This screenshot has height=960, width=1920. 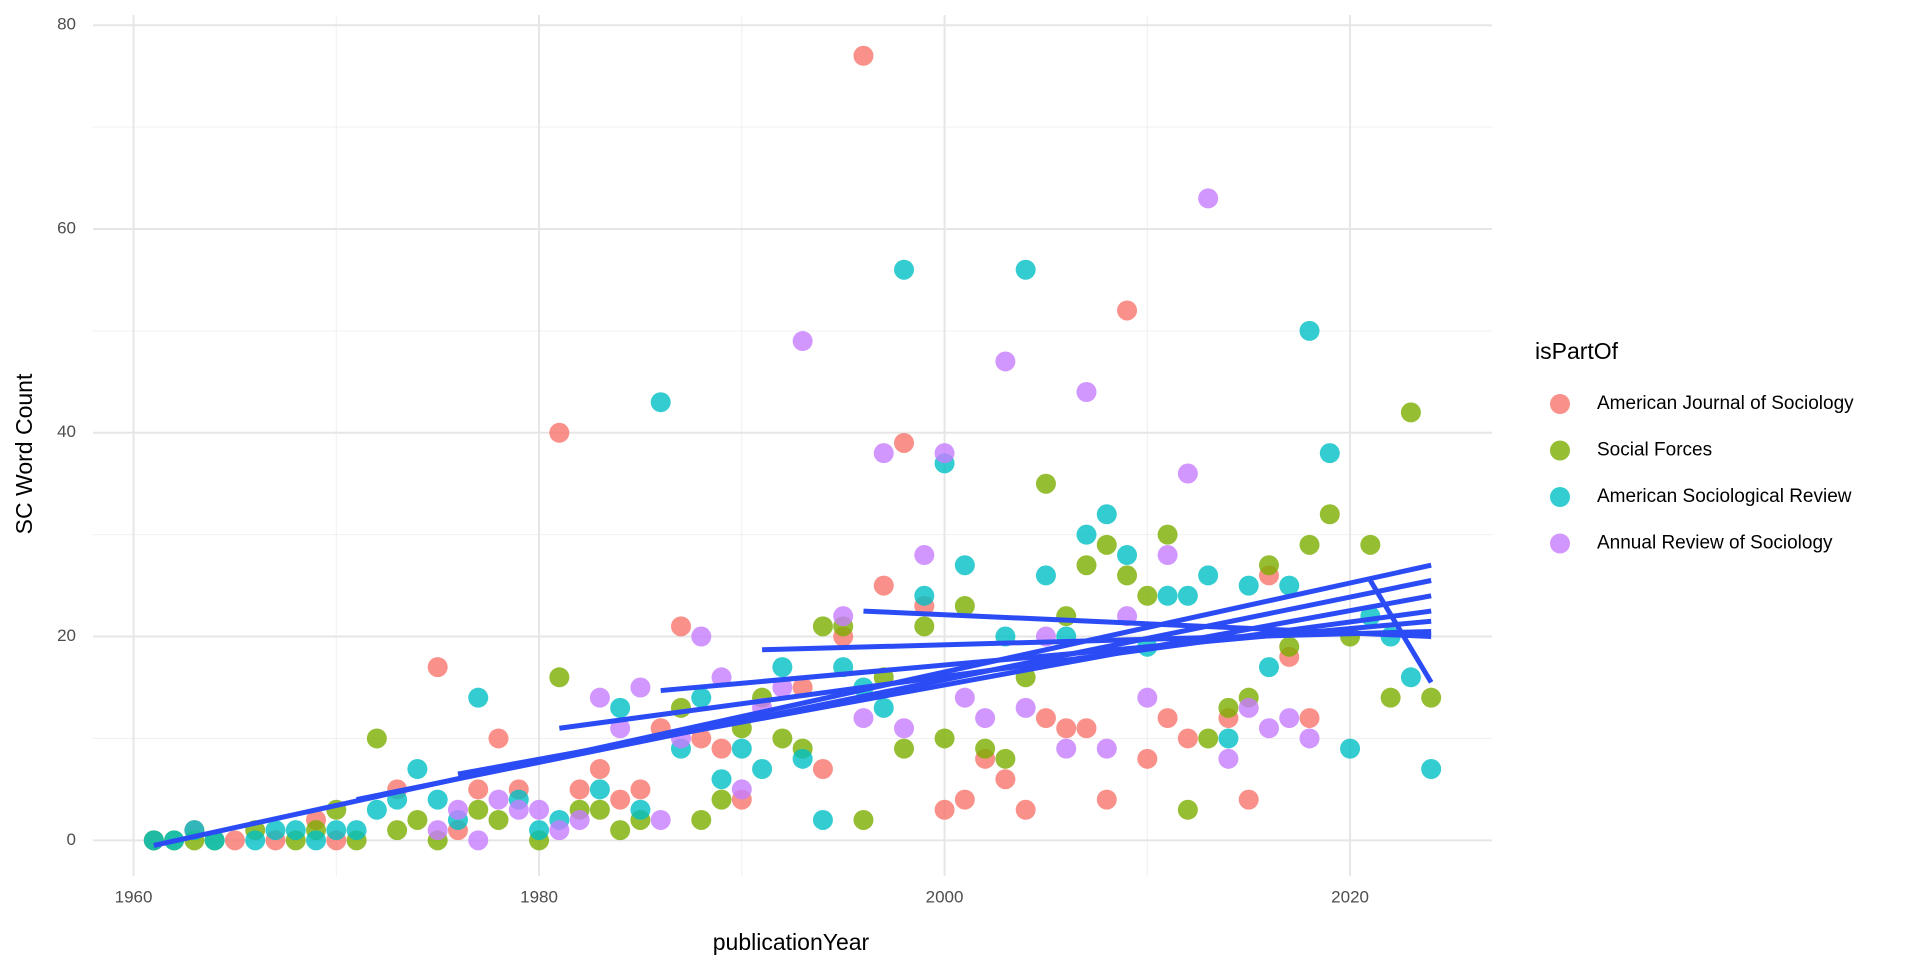 What do you see at coordinates (1725, 403) in the screenshot?
I see `legend-label: American Journal of Sociology` at bounding box center [1725, 403].